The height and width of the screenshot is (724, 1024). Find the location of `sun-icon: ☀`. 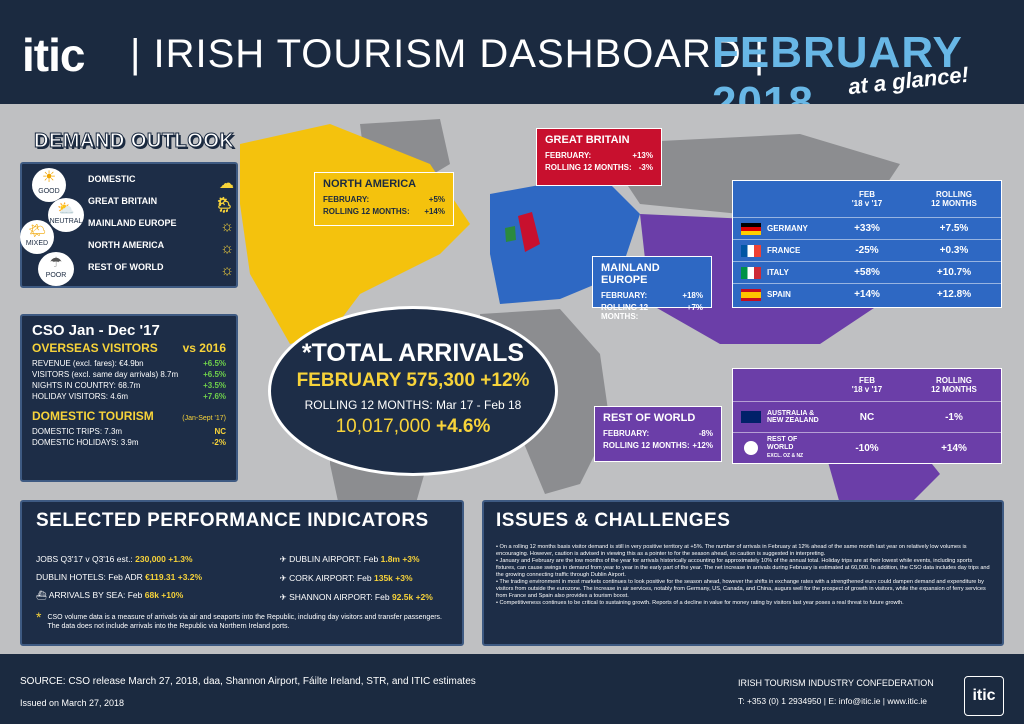

sun-icon: ☀ is located at coordinates (49, 177).